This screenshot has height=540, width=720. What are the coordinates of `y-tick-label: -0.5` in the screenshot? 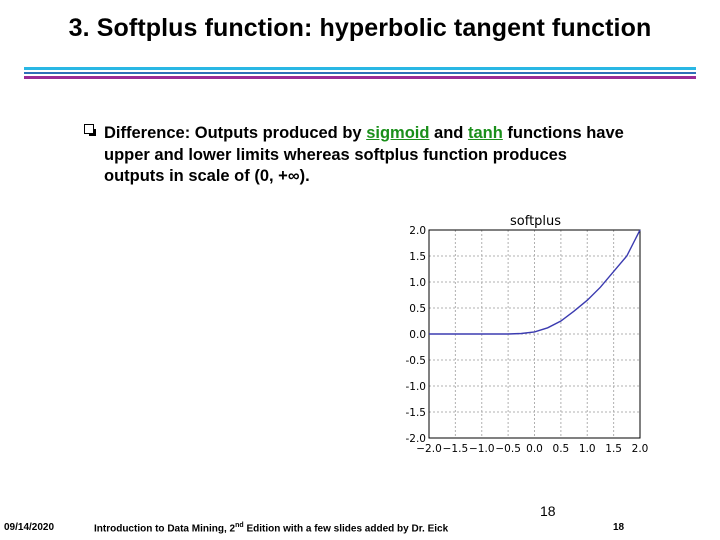 It's located at (416, 361).